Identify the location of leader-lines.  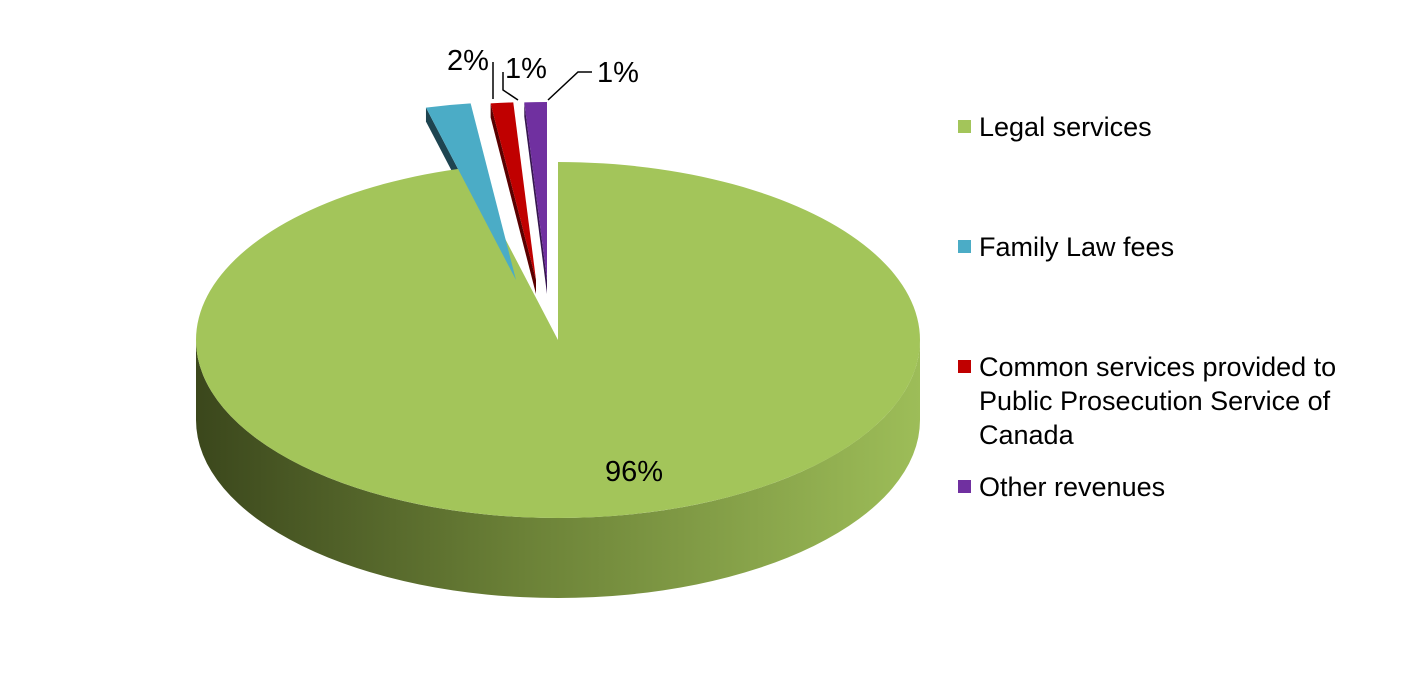
(542, 81).